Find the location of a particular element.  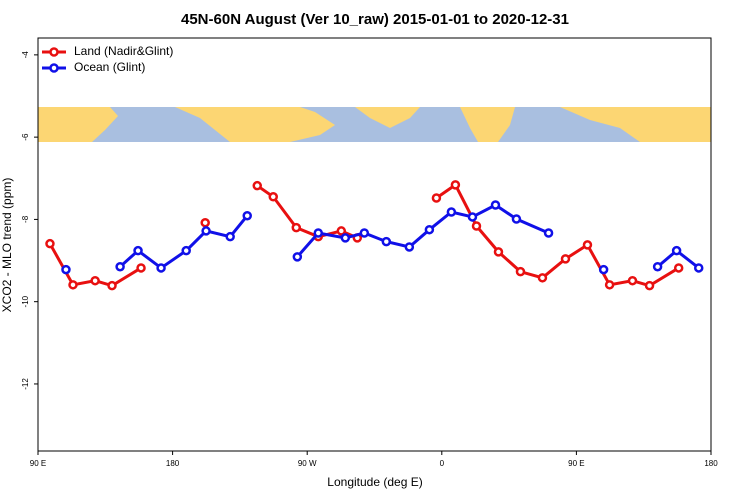

y-axis-label: XCO2 - MLO trend (ppm) is located at coordinates (7, 245).